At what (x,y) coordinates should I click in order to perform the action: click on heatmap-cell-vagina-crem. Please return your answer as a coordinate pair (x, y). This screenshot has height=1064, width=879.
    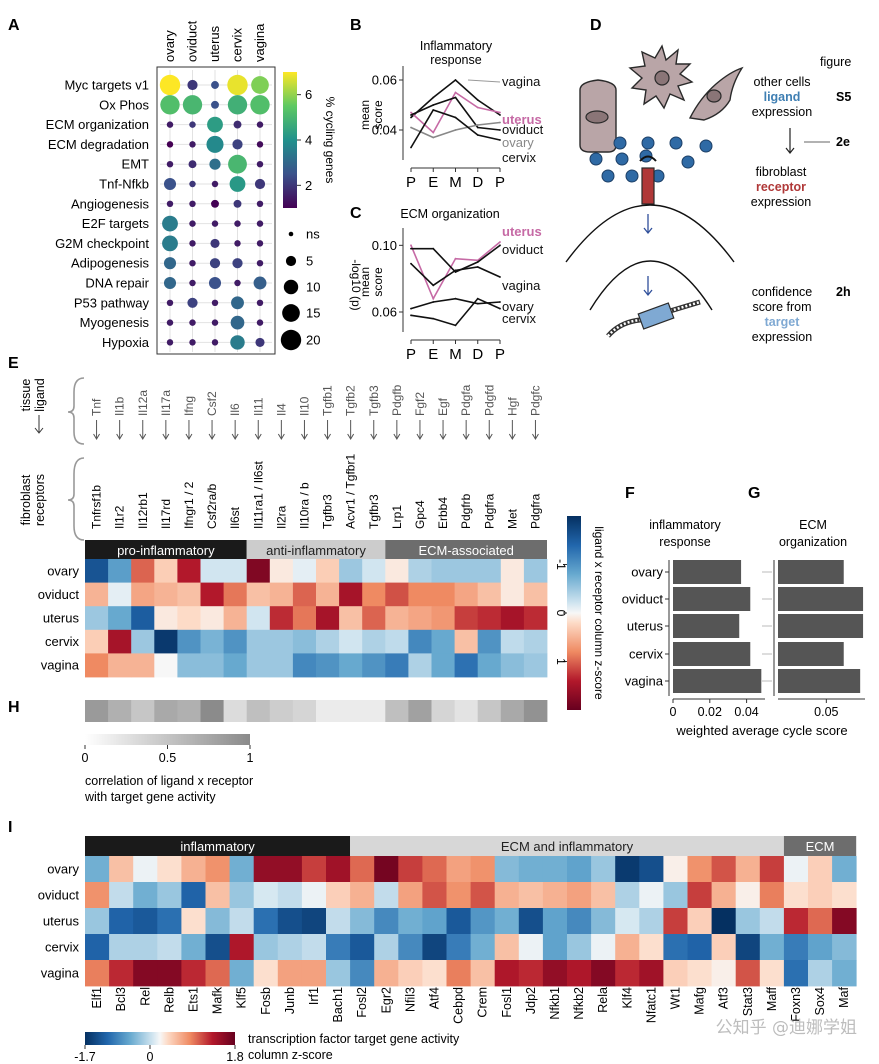
    Looking at the image, I should click on (483, 973).